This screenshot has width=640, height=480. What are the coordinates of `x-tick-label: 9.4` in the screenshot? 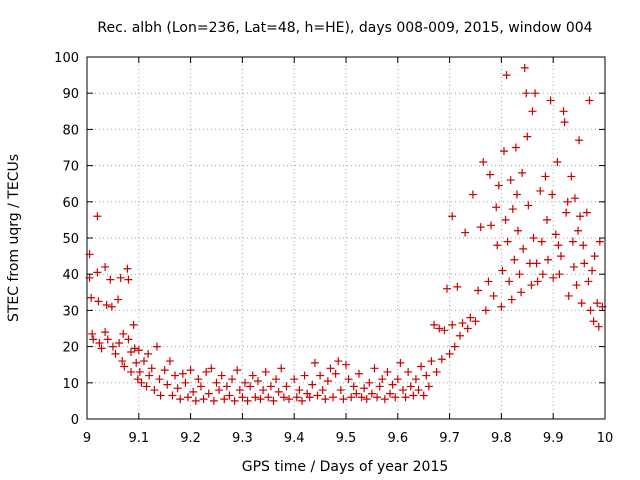 It's located at (294, 438).